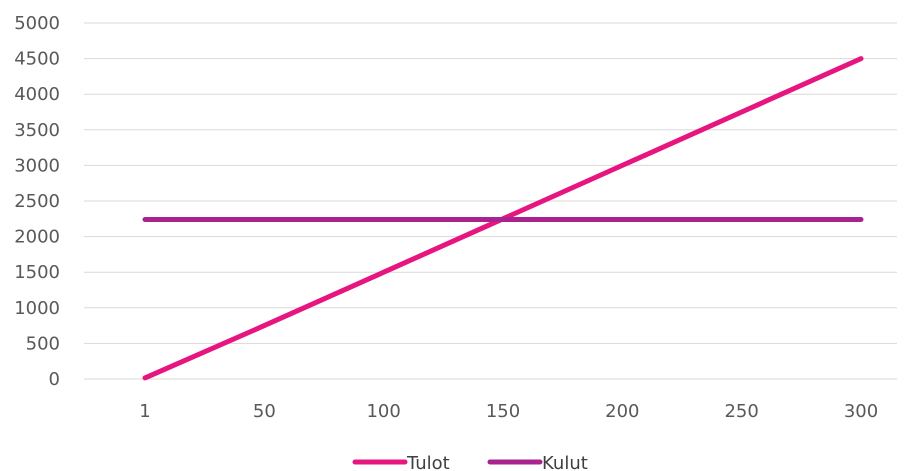  Describe the element at coordinates (861, 411) in the screenshot. I see `x-tick-label: 300` at that location.